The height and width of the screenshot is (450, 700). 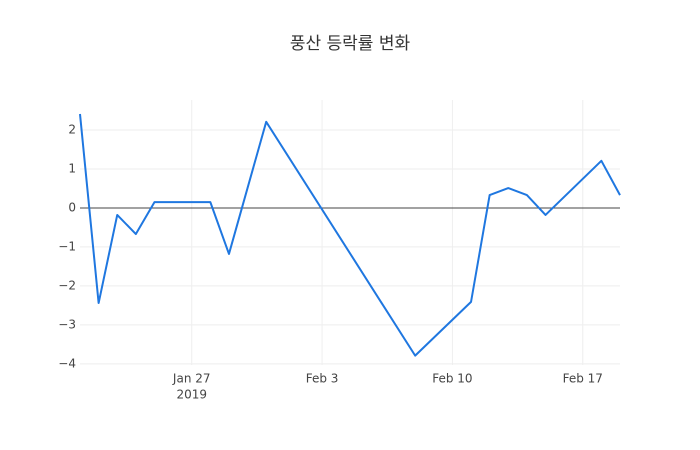 I want to click on y-tick-label: 1, so click(x=72, y=168).